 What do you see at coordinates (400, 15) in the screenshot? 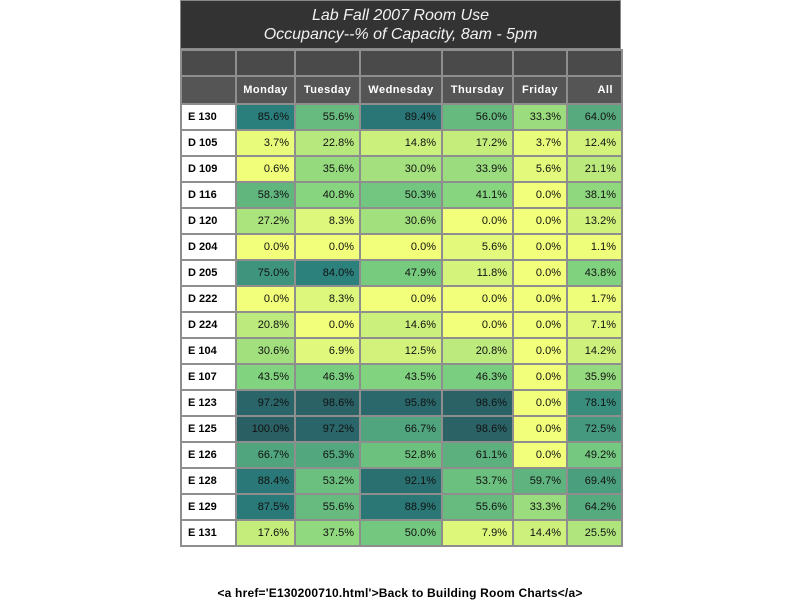
I see `report-title: Lab Fall 2007 Room Use` at bounding box center [400, 15].